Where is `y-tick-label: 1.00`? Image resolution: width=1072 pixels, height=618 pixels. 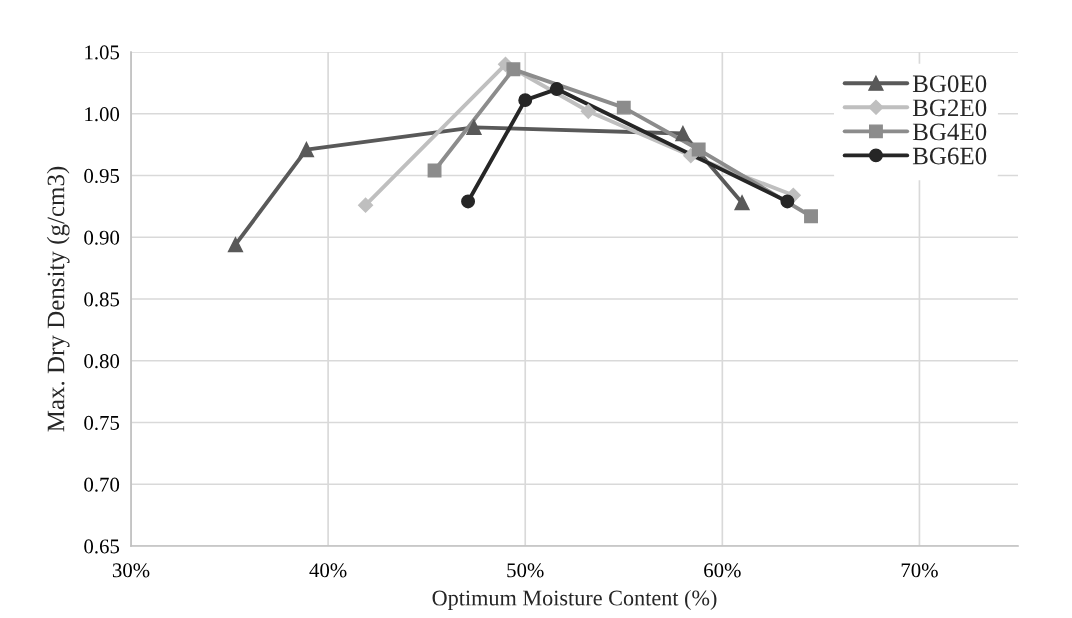
y-tick-label: 1.00 is located at coordinates (102, 114).